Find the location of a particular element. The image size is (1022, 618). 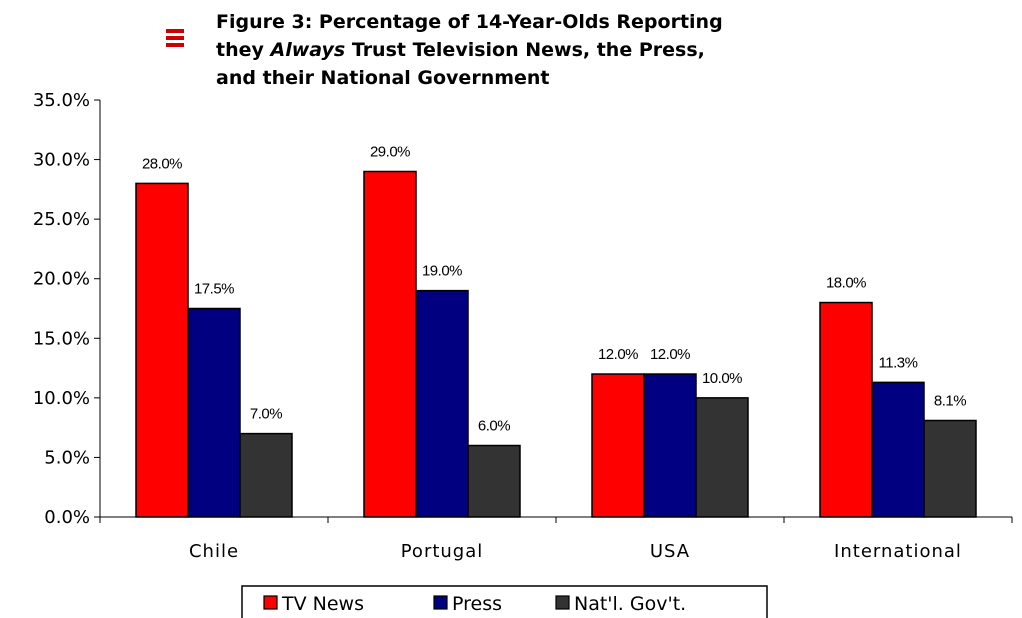

data-label: 10.0% is located at coordinates (722, 378).